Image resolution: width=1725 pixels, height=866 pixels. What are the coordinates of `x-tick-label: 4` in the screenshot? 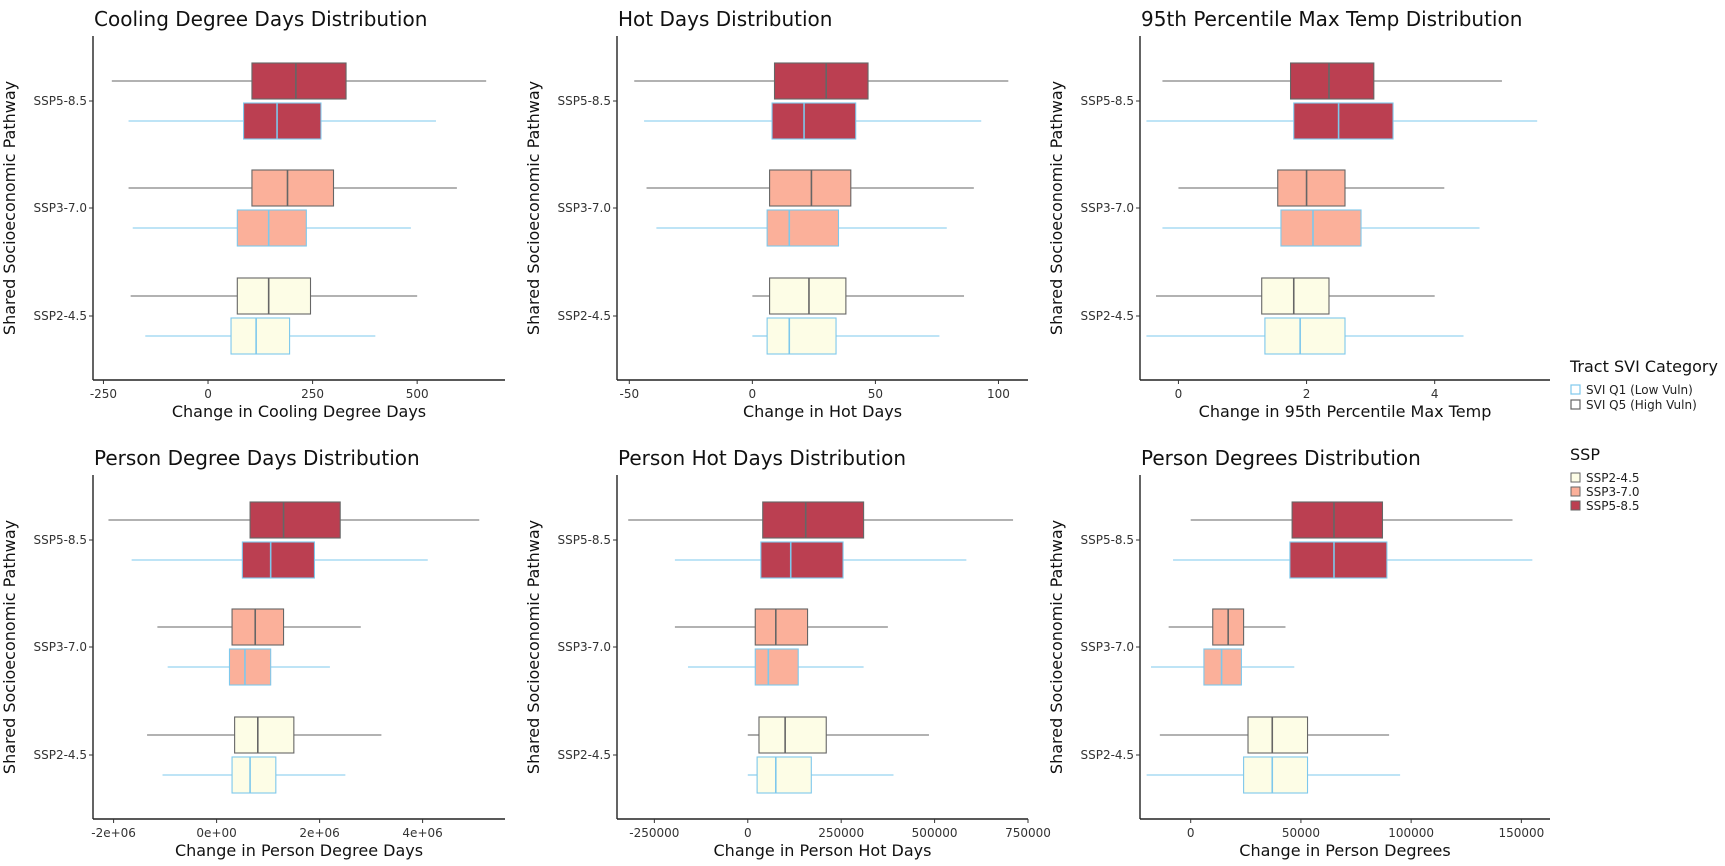 It's located at (1435, 394).